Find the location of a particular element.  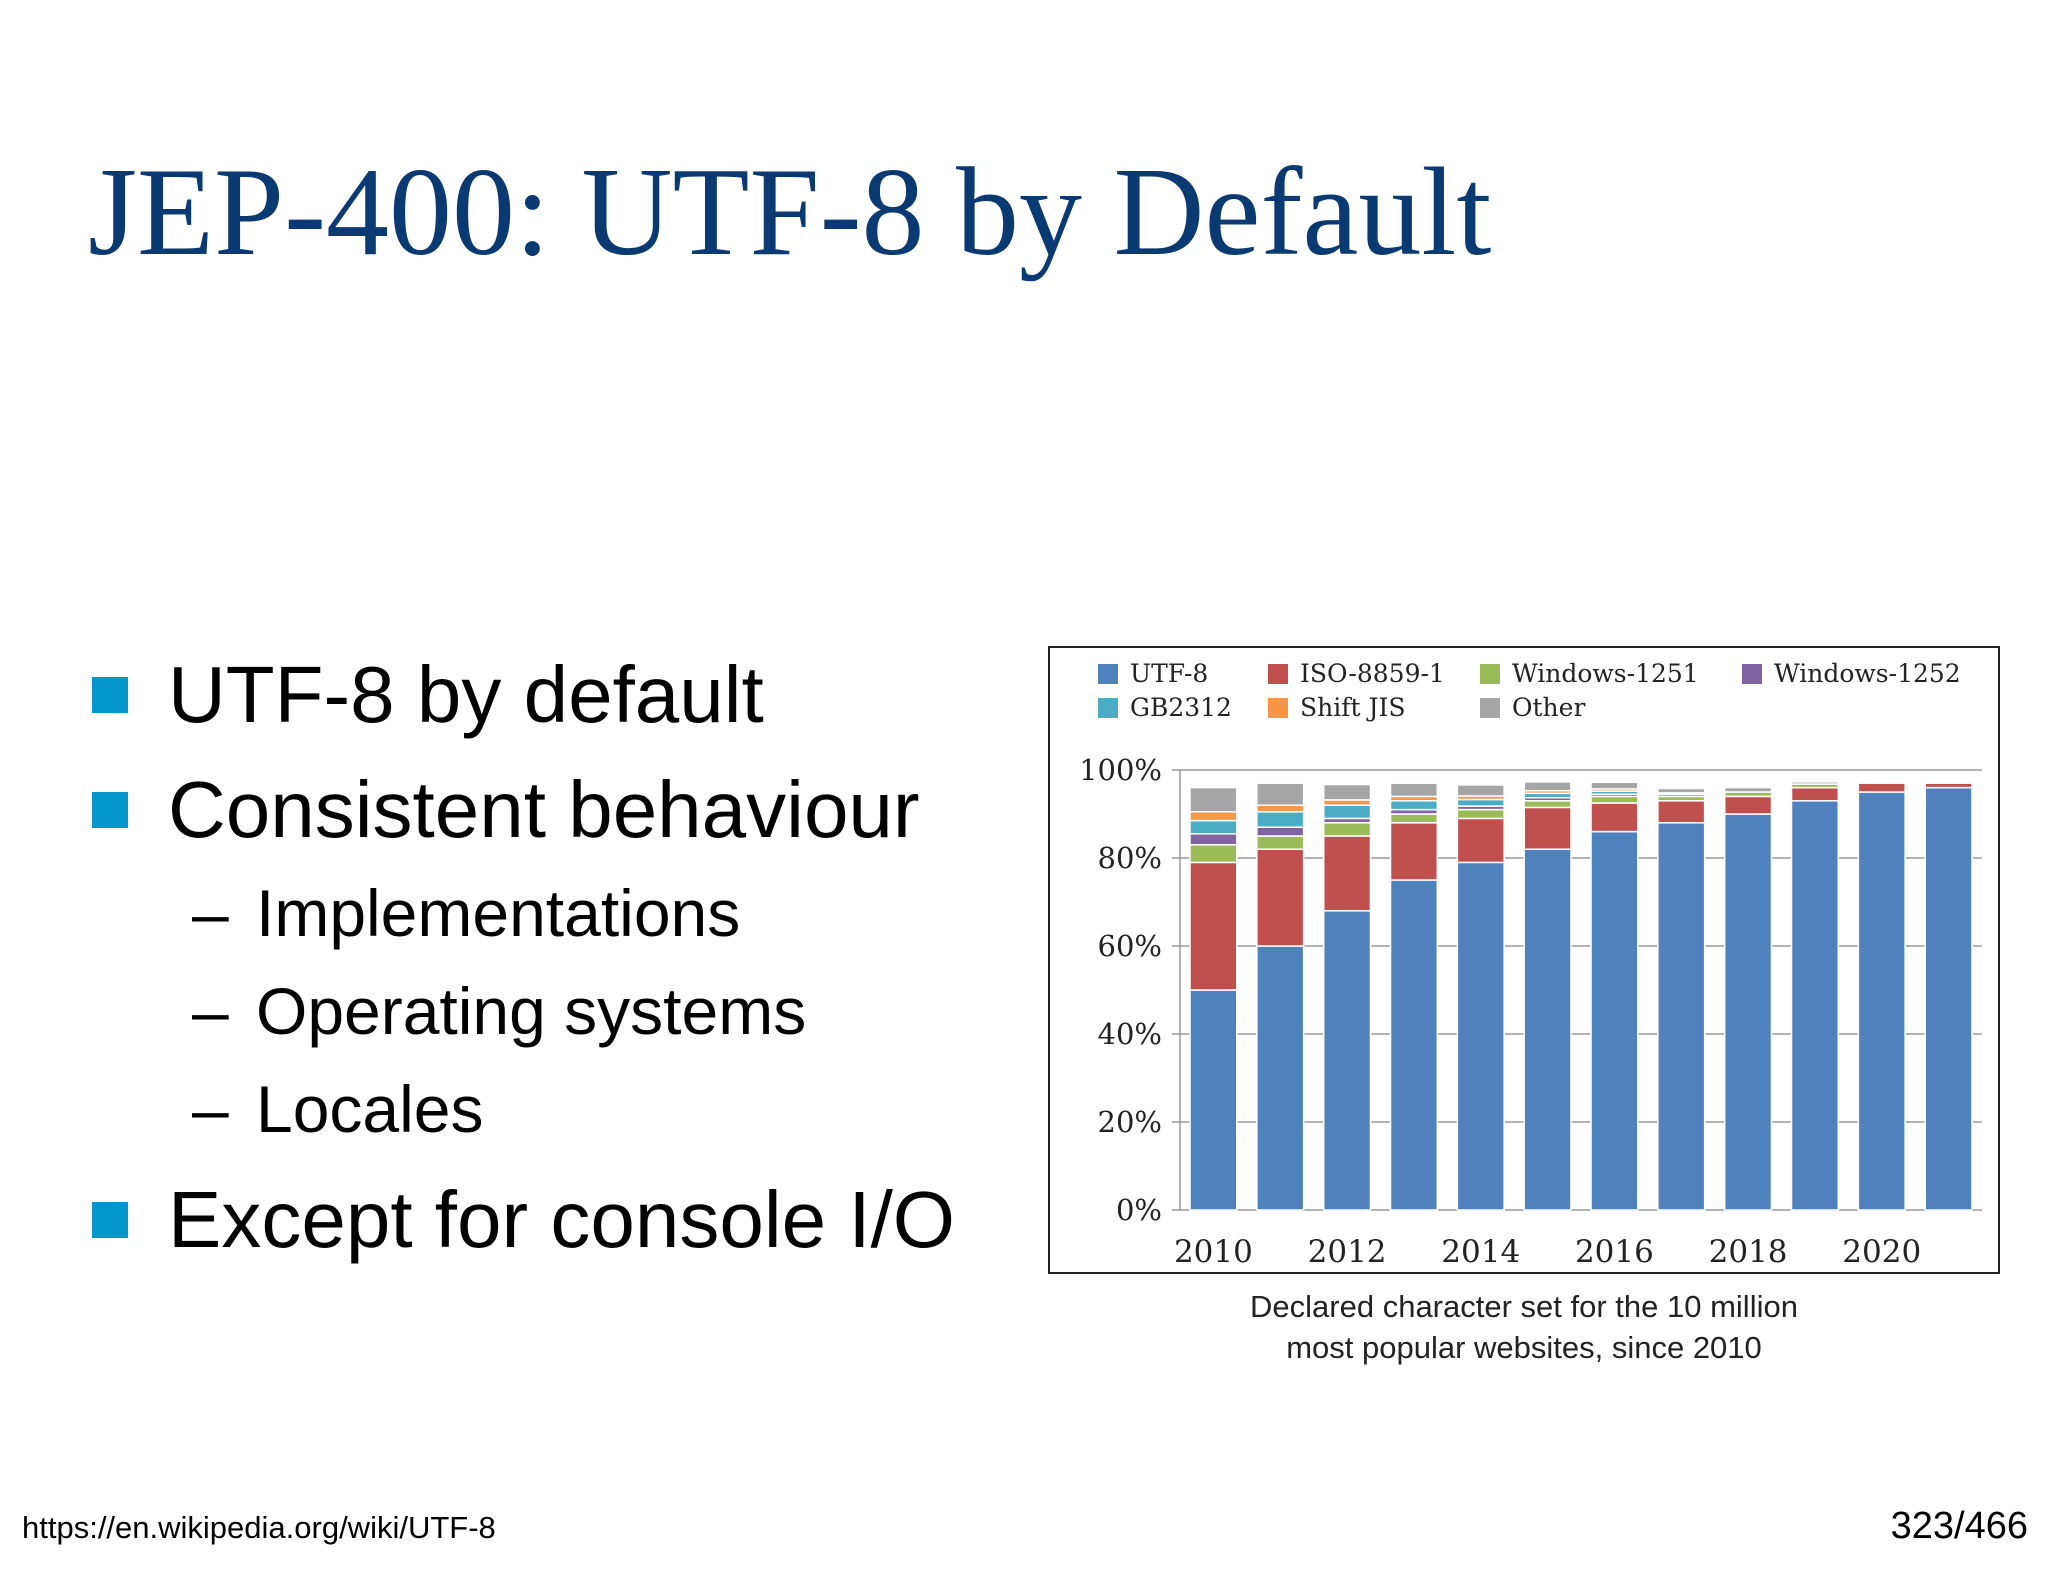

y-tick-label: 0% is located at coordinates (1139, 1210).